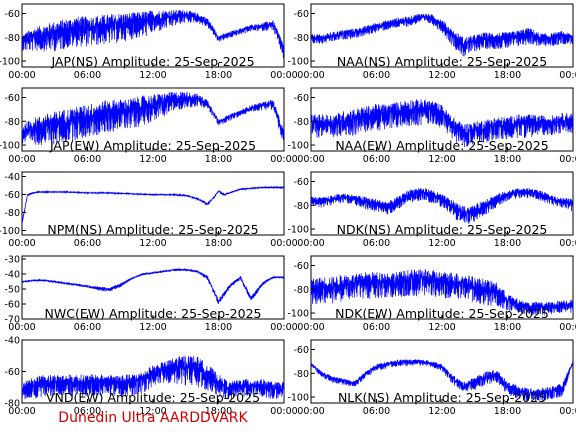  I want to click on y-tick-label: -70, so click(12, 320).